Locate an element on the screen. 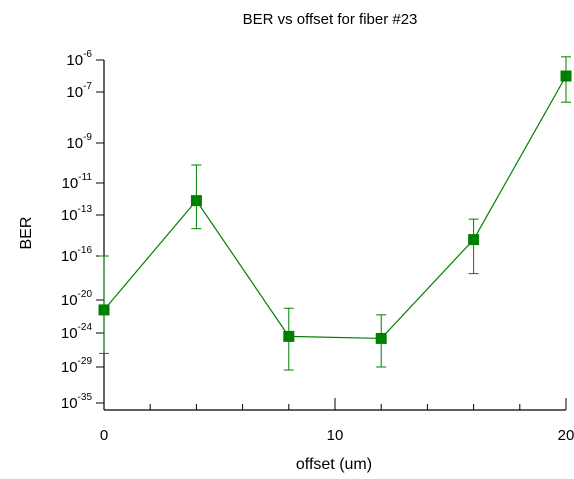 The width and height of the screenshot is (574, 479). y-tick-label: 10⁻⁹ is located at coordinates (79, 142).